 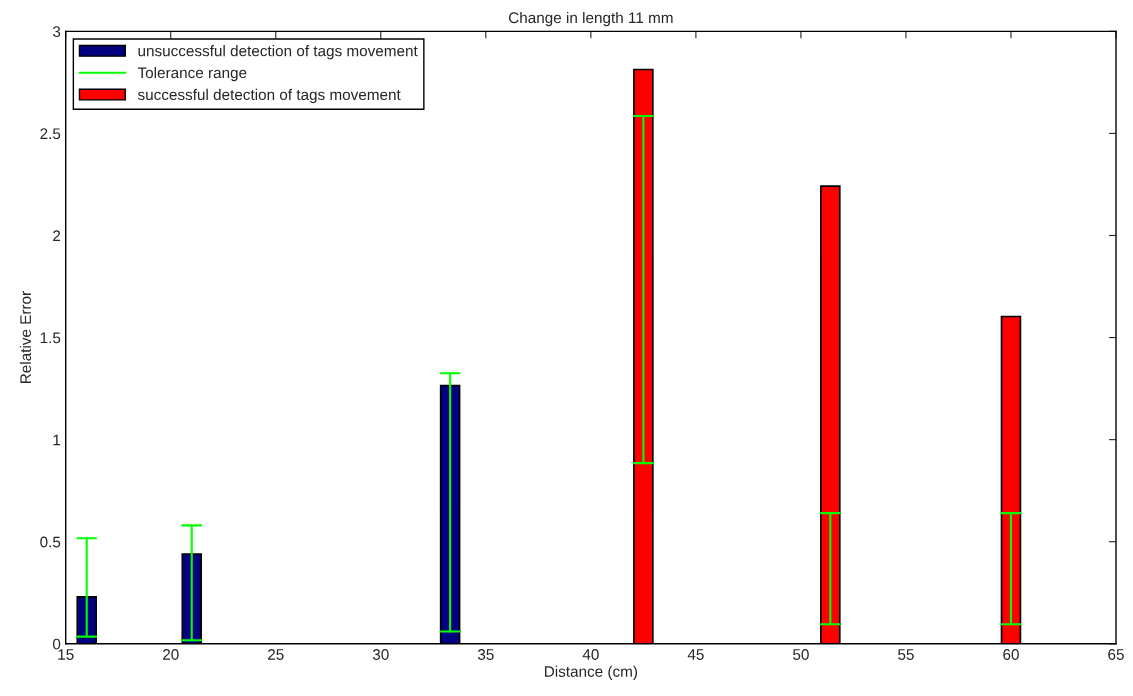 I want to click on x-tick-label: 35, so click(x=485, y=654).